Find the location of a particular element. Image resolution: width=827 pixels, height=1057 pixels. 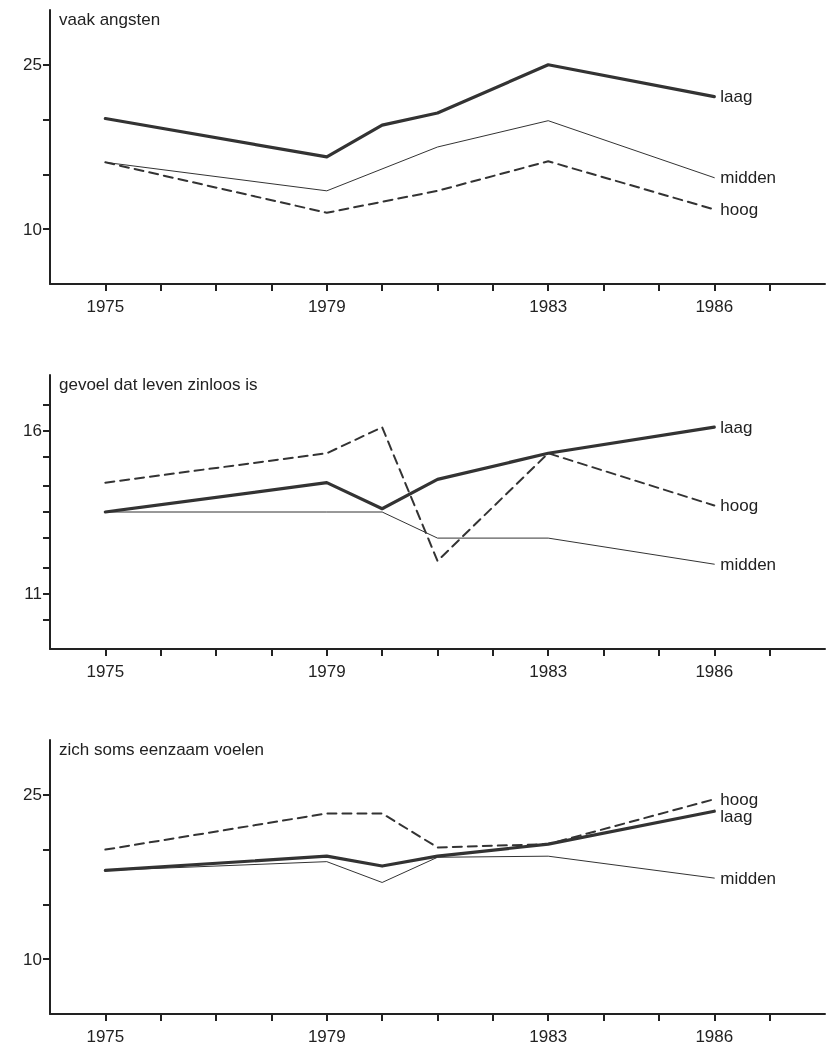

y-tick-label: 11 is located at coordinates (33, 594).